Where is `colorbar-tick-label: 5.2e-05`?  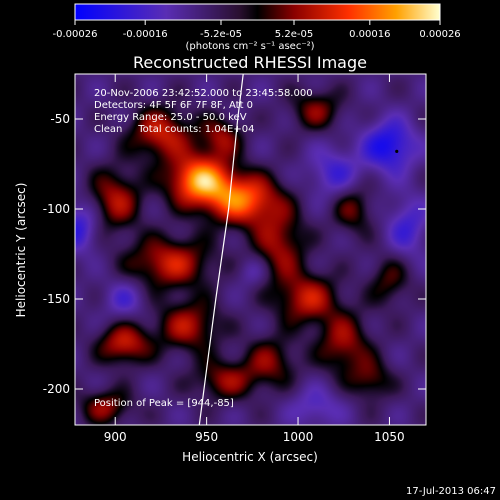 colorbar-tick-label: 5.2e-05 is located at coordinates (294, 34).